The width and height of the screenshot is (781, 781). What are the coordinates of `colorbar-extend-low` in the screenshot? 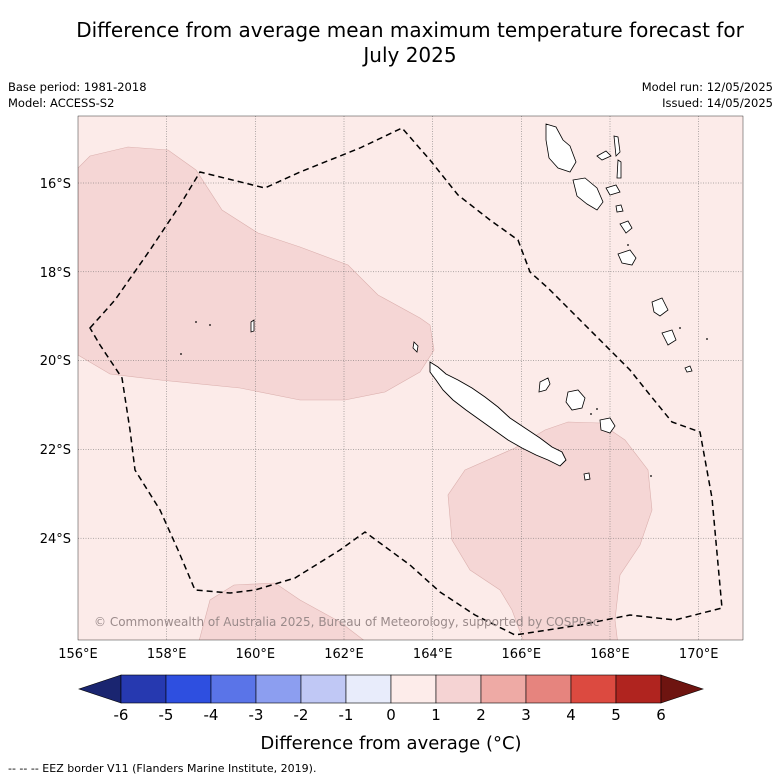 It's located at (100, 689).